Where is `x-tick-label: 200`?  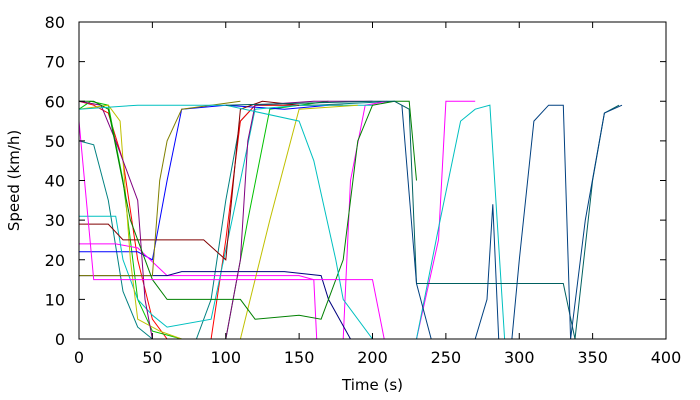 x-tick-label: 200 is located at coordinates (372, 357).